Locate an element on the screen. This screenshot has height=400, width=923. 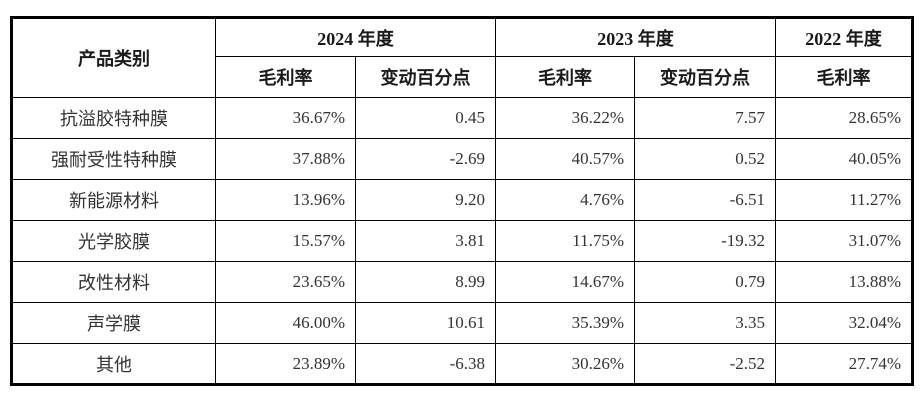
table-row: 光学胶膜 15.57% 3.81 11.75% -19.32 31.07% is located at coordinates (462, 241).